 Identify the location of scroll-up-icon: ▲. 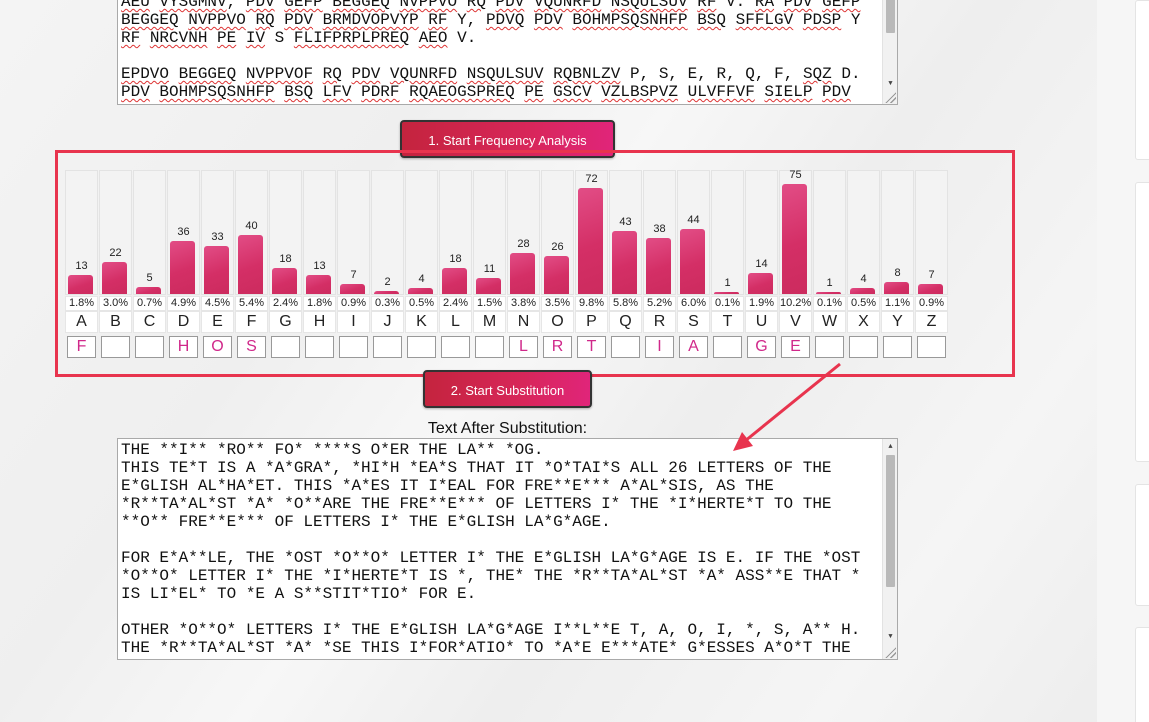
(890, 447).